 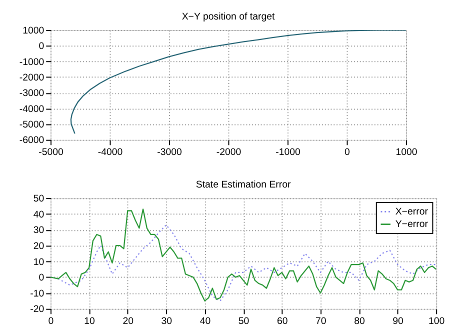 I want to click on y-tick-label: -5000, so click(x=32, y=125).